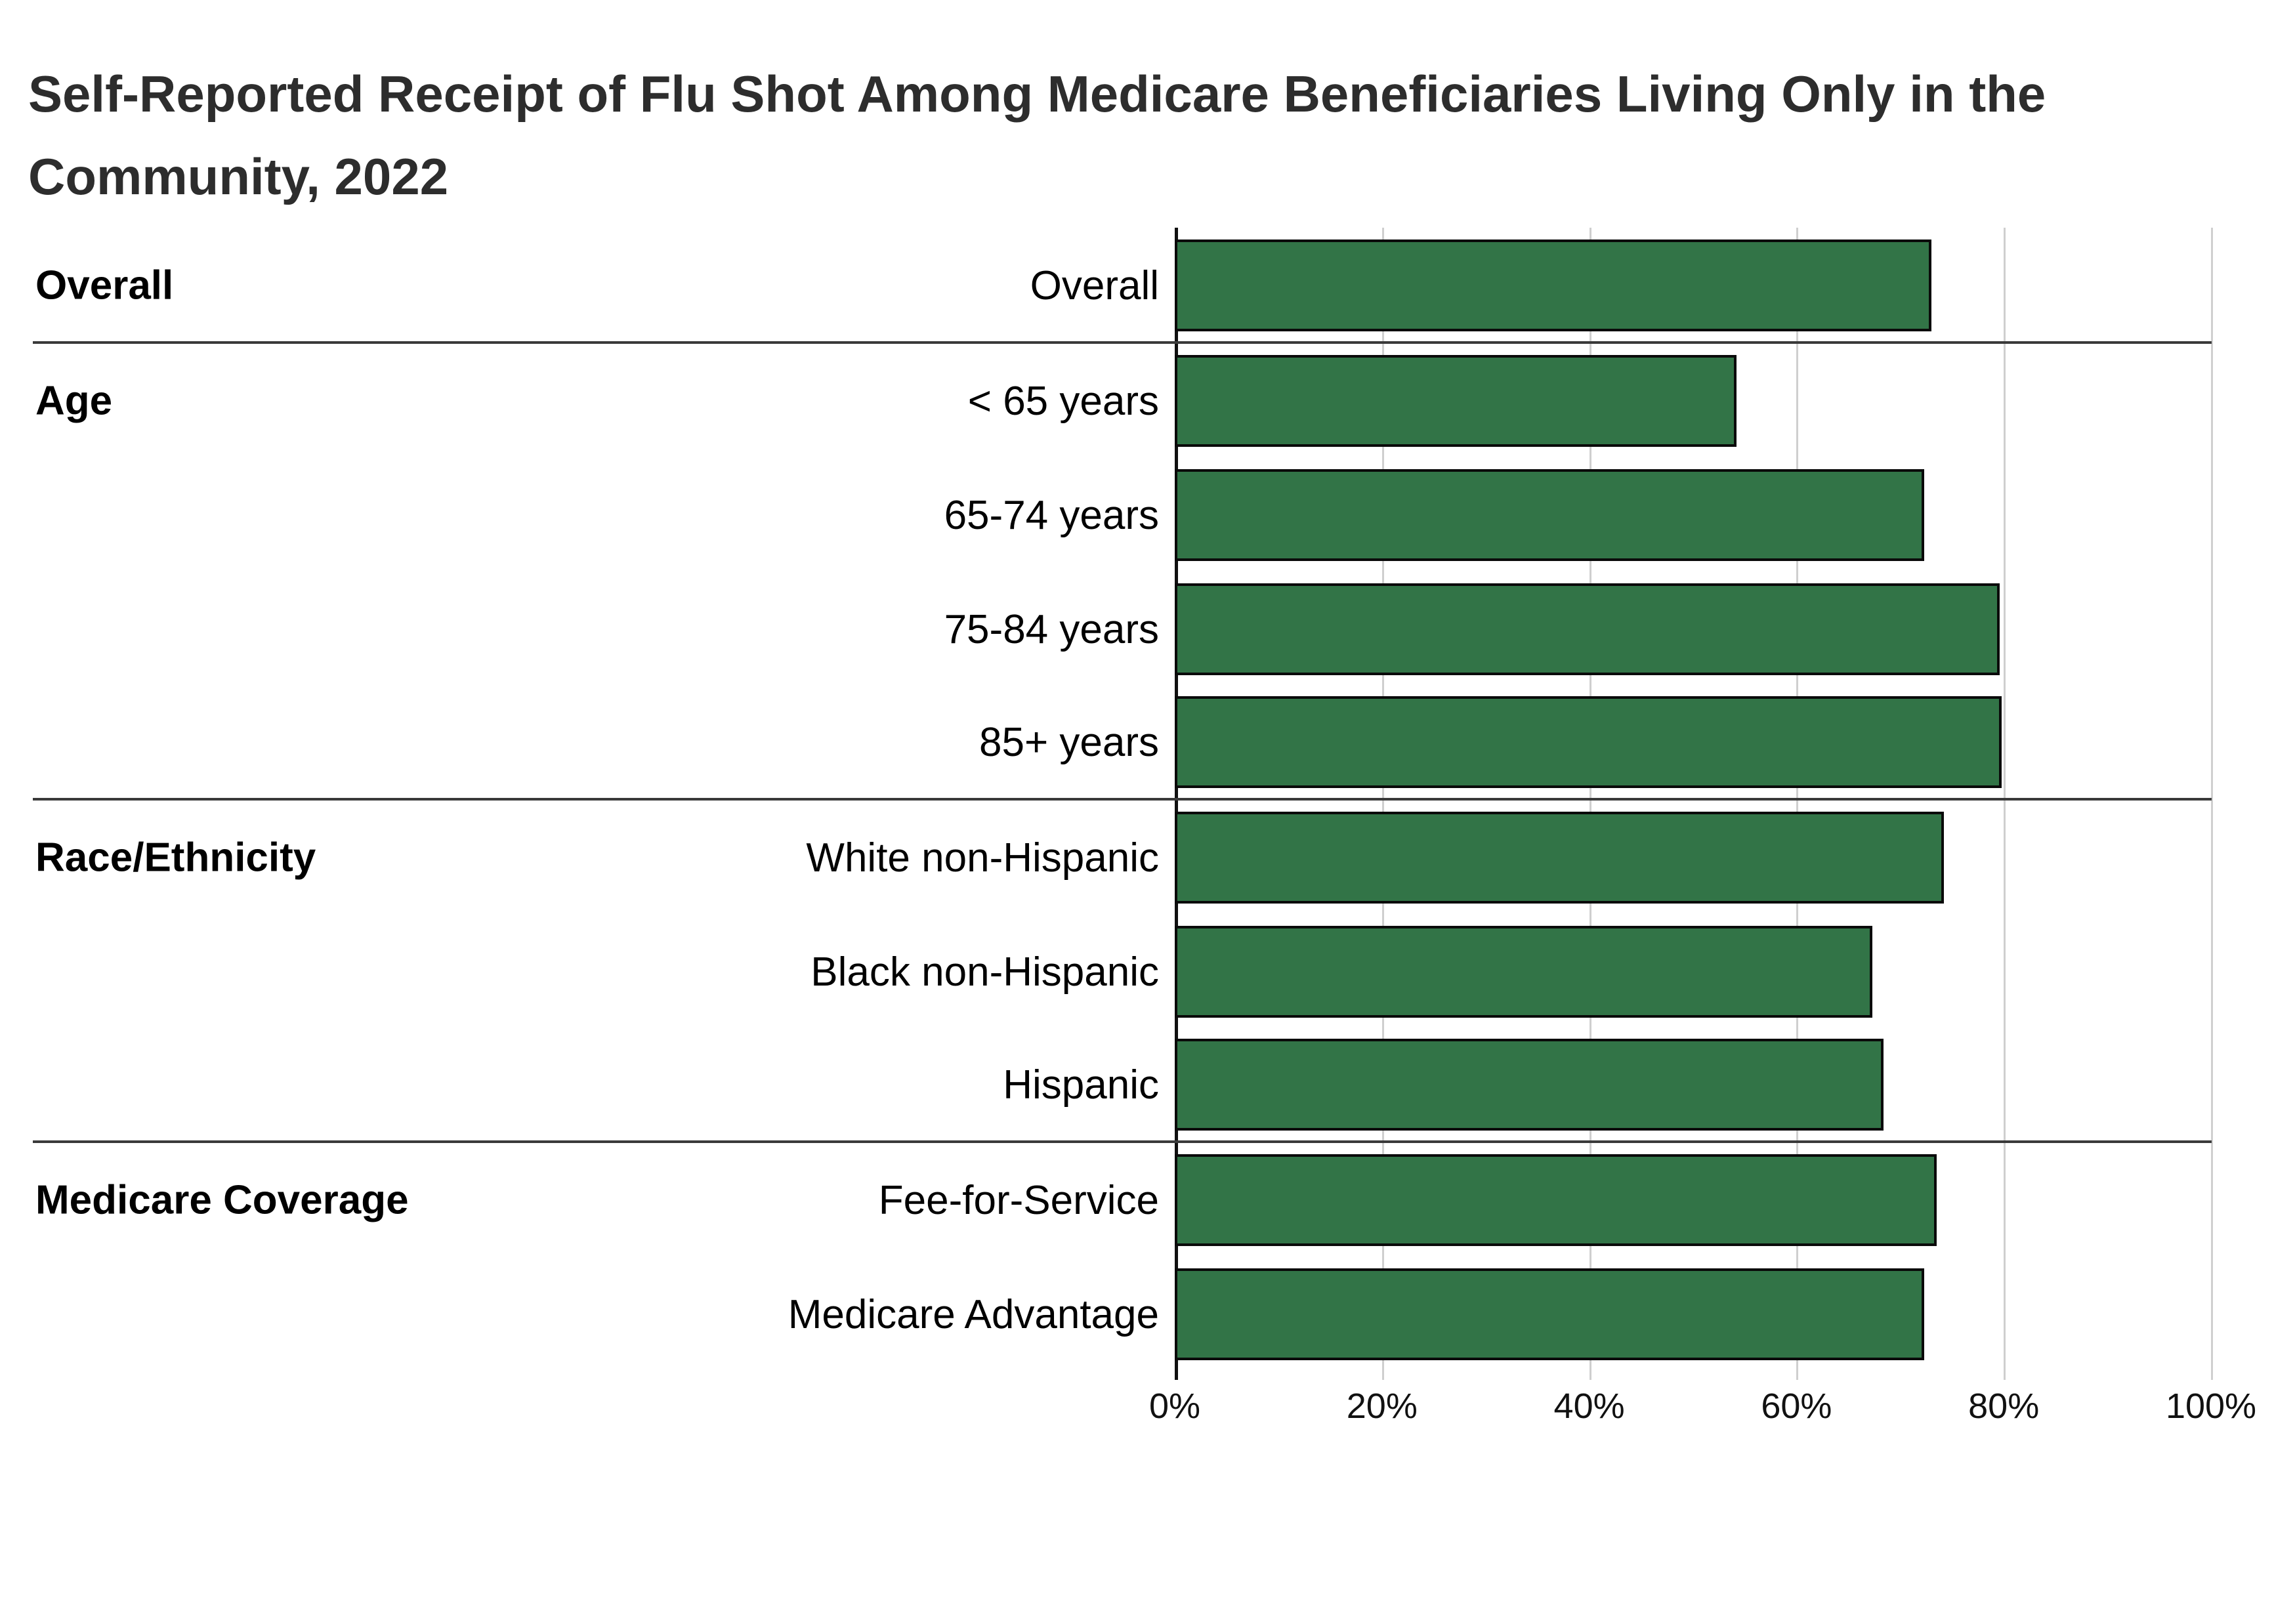 Image resolution: width=2274 pixels, height=1624 pixels. I want to click on bar-row: 65-74 years, so click(1122, 515).